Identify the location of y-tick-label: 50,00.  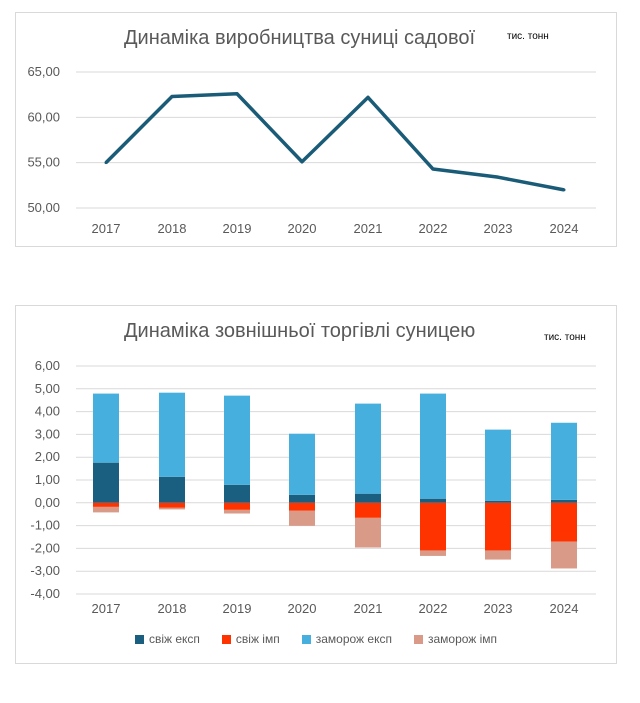
(43, 207).